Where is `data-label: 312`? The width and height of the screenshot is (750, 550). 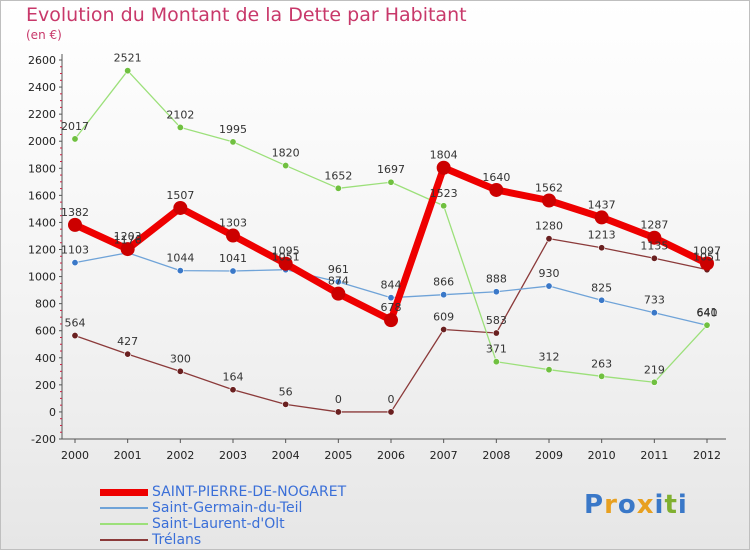 data-label: 312 is located at coordinates (549, 357).